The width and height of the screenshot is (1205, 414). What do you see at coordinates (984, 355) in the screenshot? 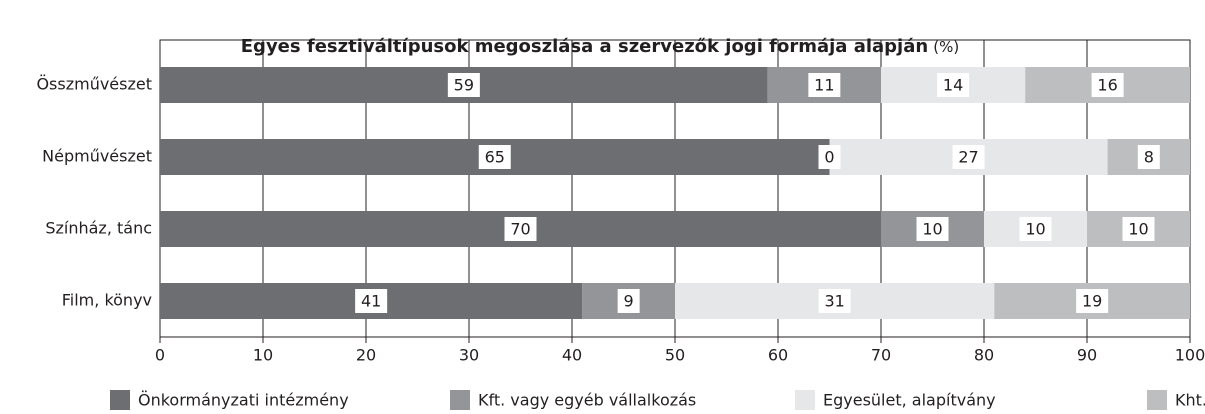
I see `x-tick-label: 80` at bounding box center [984, 355].